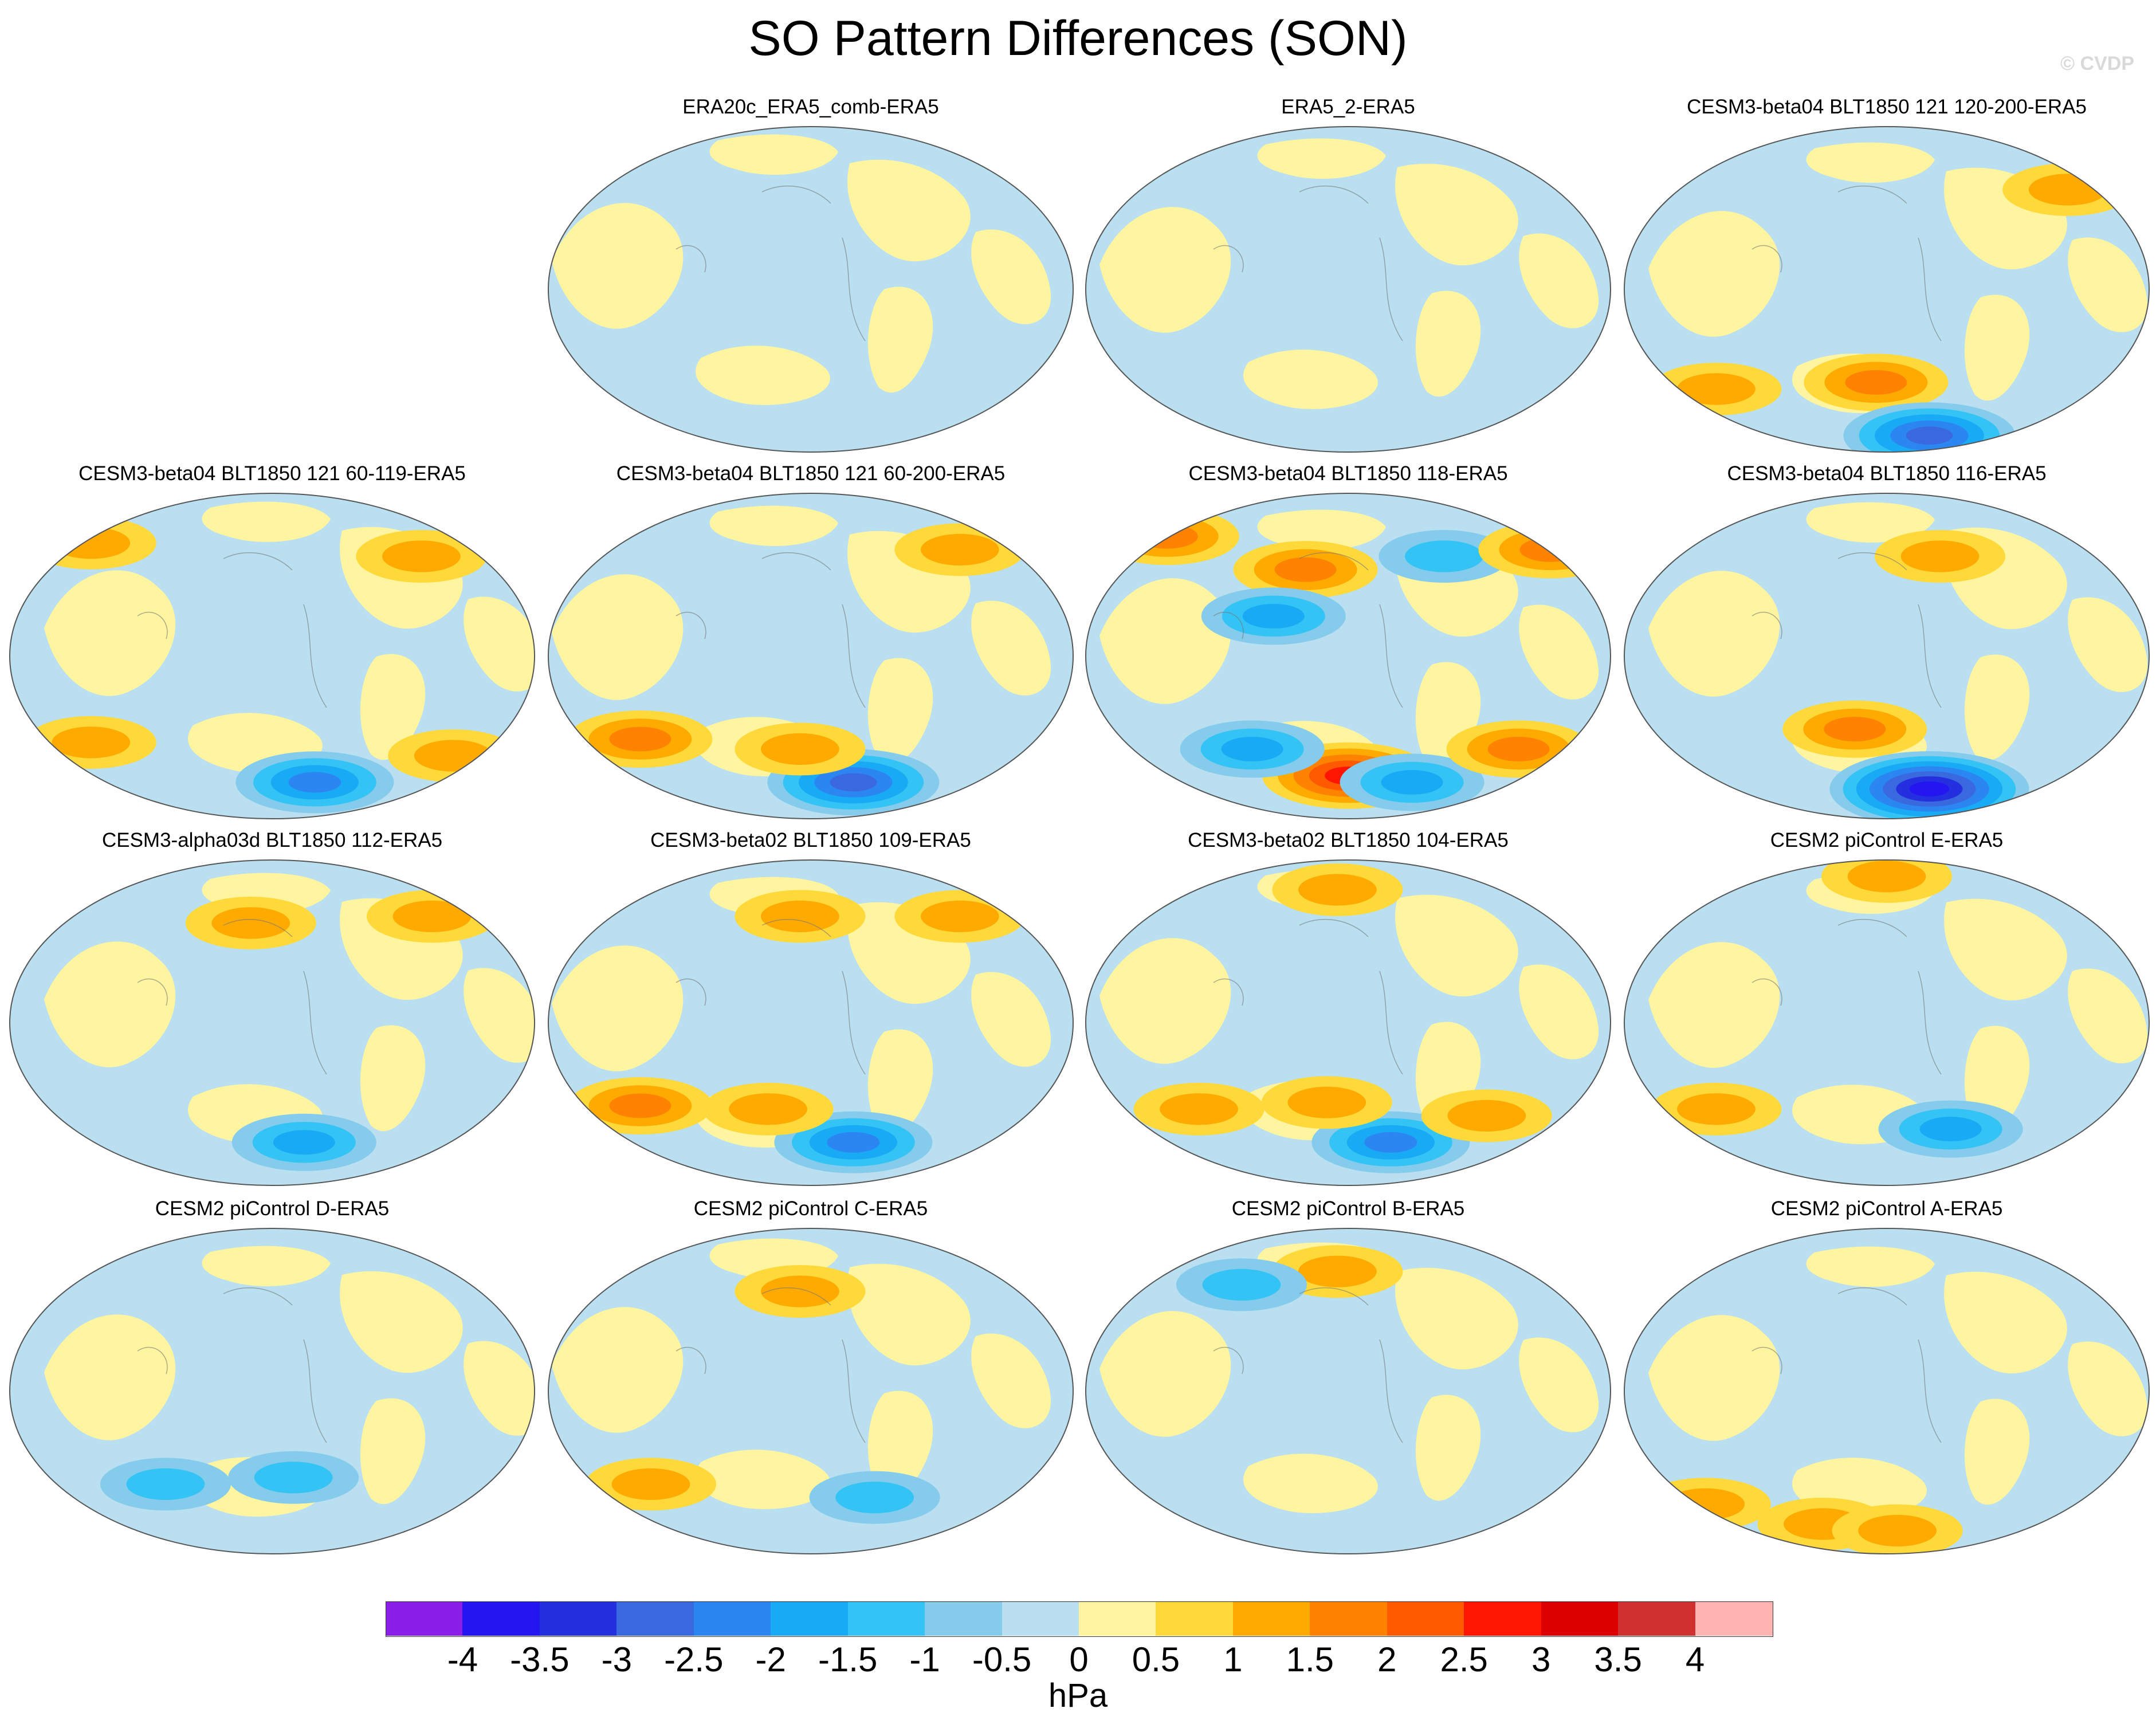 This screenshot has width=2156, height=1724. Describe the element at coordinates (1886, 278) in the screenshot. I see `map-panel: CESM3-beta04 BLT1850 121 120-200-ERA5` at that location.